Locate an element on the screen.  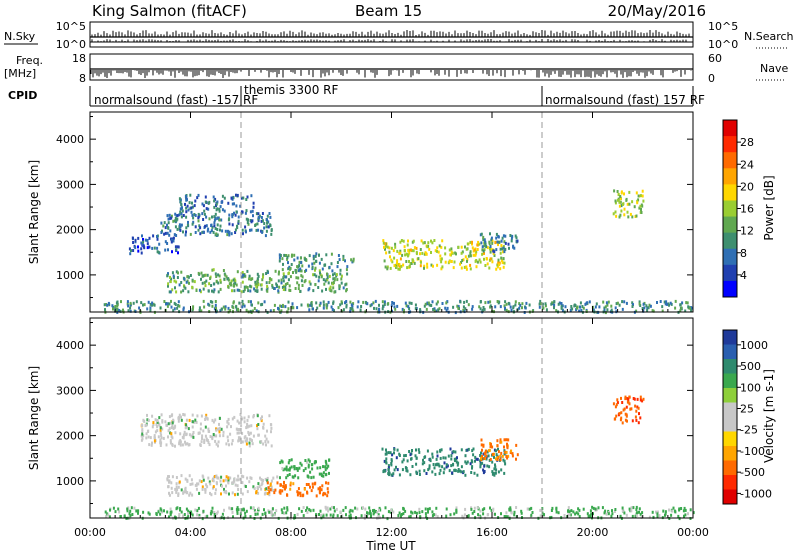
x-tick-label: 20:00 is located at coordinates (593, 532).